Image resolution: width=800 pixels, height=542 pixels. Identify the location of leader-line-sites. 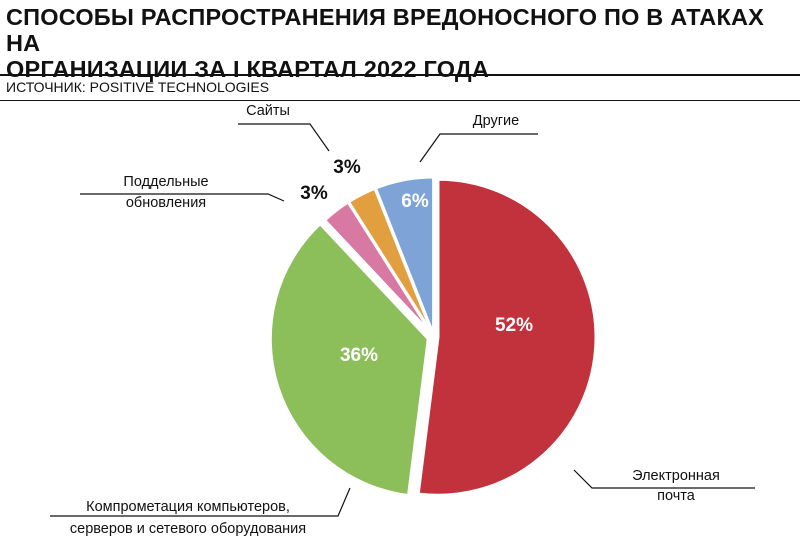
(284, 137).